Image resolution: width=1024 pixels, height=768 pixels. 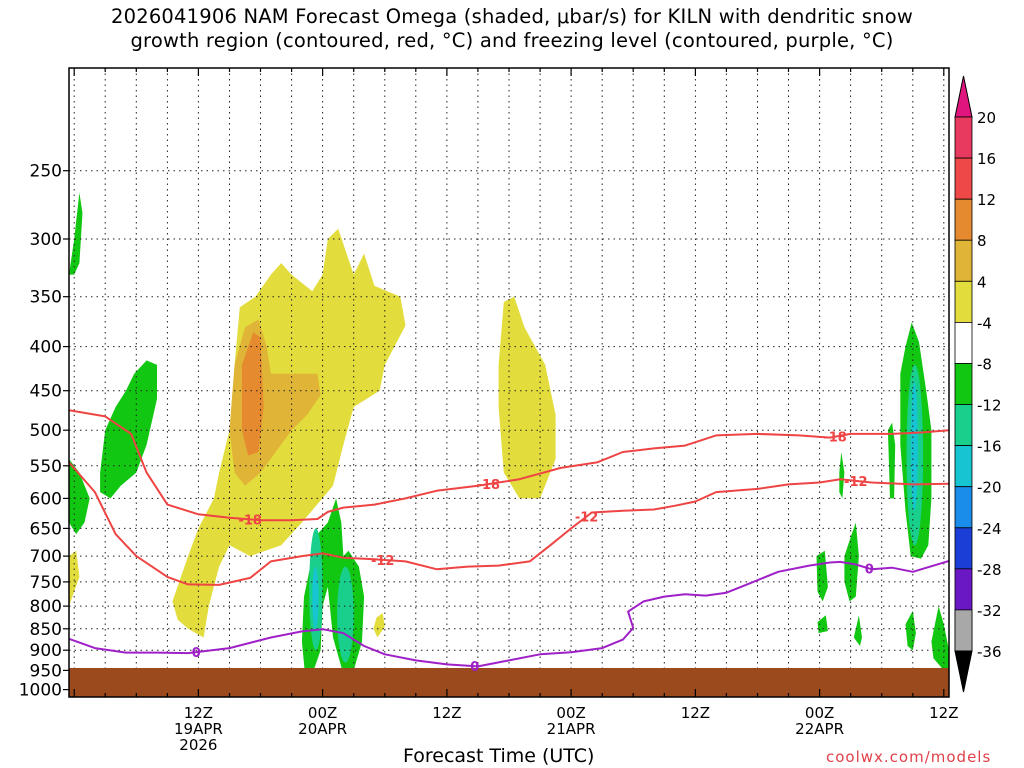 What do you see at coordinates (989, 406) in the screenshot?
I see `colorbar-label: -12` at bounding box center [989, 406].